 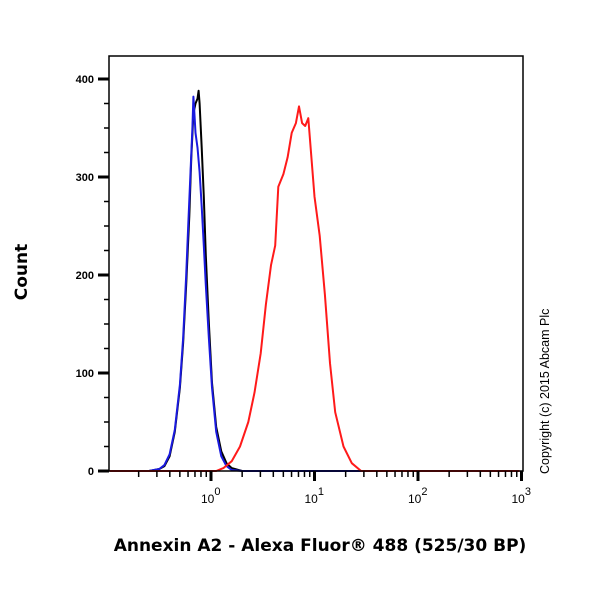 What do you see at coordinates (91, 472) in the screenshot?
I see `y-tick-label: 0` at bounding box center [91, 472].